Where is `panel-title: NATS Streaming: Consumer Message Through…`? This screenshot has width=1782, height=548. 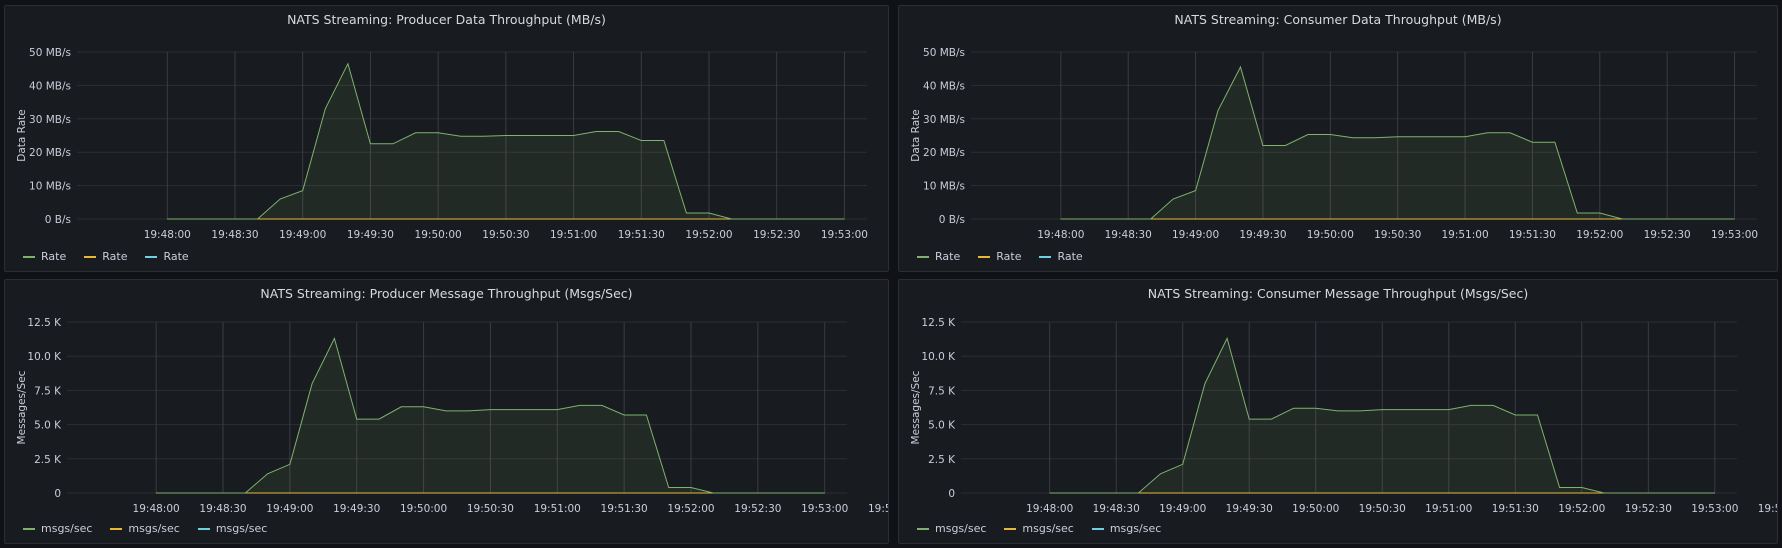
panel-title: NATS Streaming: Consumer Message Through… is located at coordinates (1338, 293).